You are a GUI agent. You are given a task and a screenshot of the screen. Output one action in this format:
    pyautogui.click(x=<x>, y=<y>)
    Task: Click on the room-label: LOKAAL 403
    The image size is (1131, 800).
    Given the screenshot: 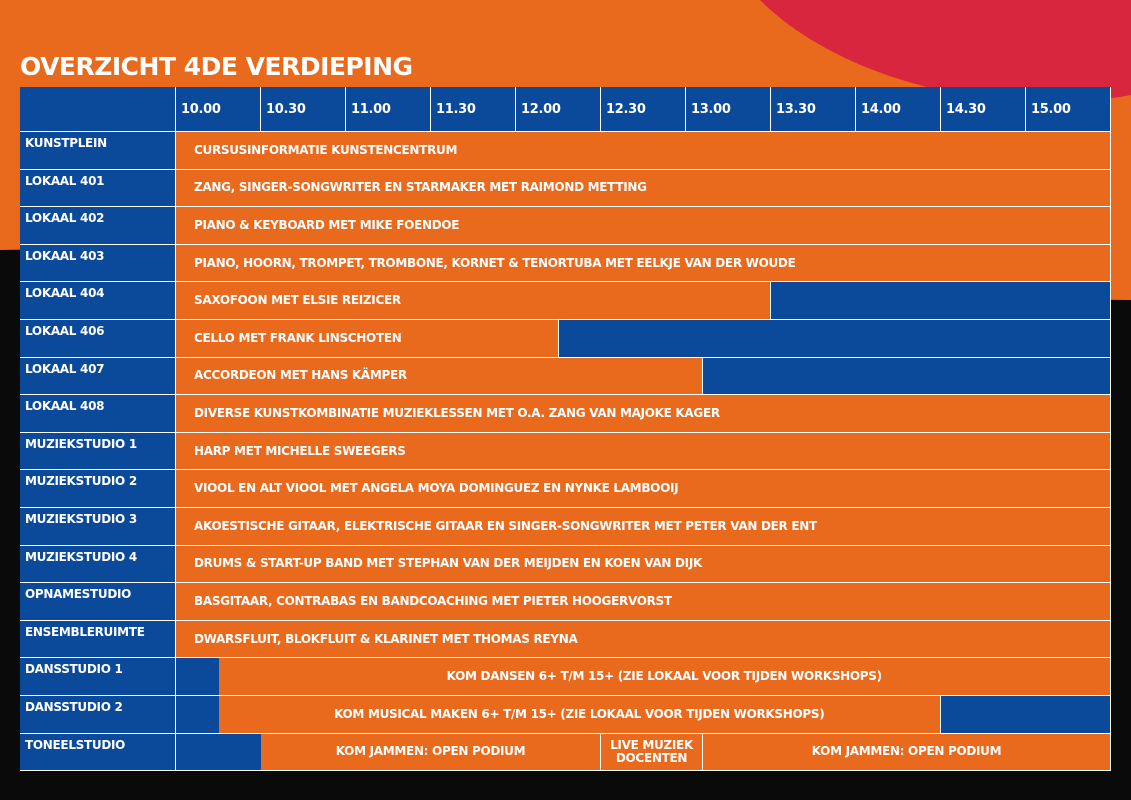 What is the action you would take?
    pyautogui.click(x=98, y=263)
    